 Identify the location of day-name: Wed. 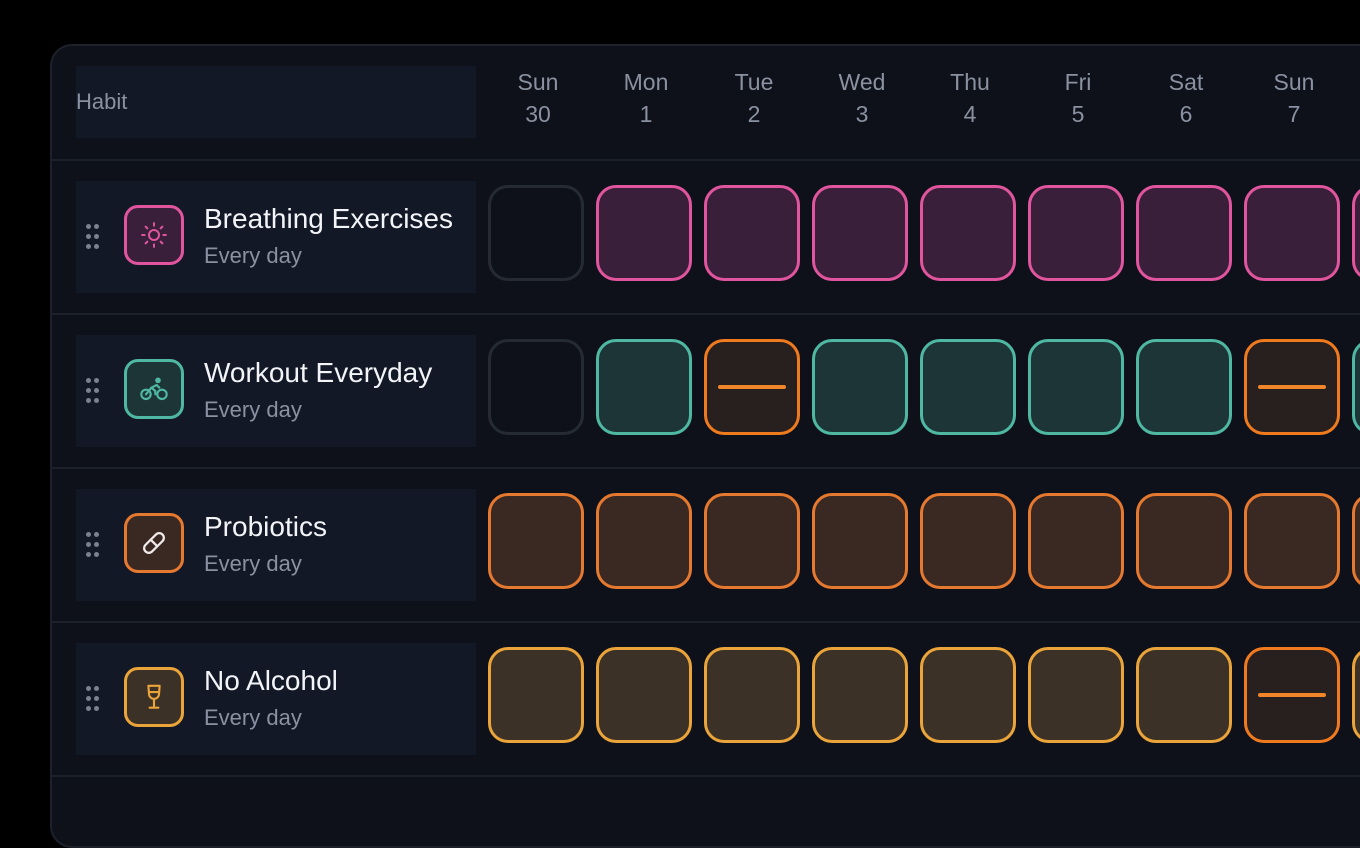
(862, 82).